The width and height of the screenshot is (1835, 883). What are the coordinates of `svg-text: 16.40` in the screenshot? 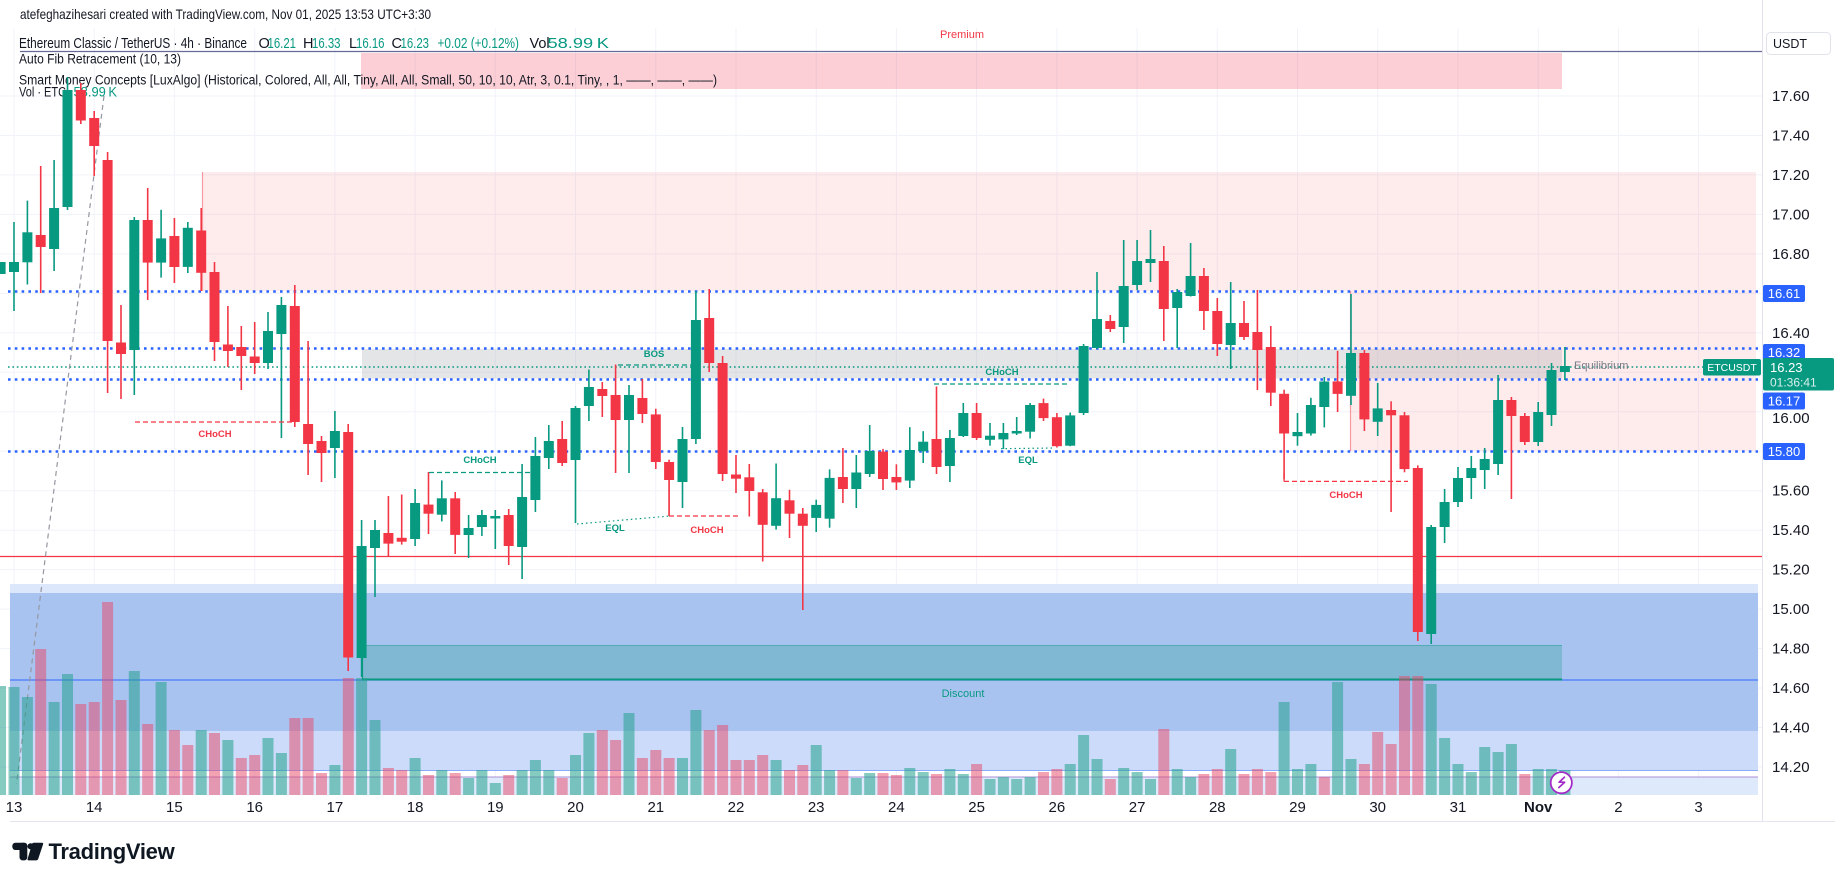 It's located at (1791, 333).